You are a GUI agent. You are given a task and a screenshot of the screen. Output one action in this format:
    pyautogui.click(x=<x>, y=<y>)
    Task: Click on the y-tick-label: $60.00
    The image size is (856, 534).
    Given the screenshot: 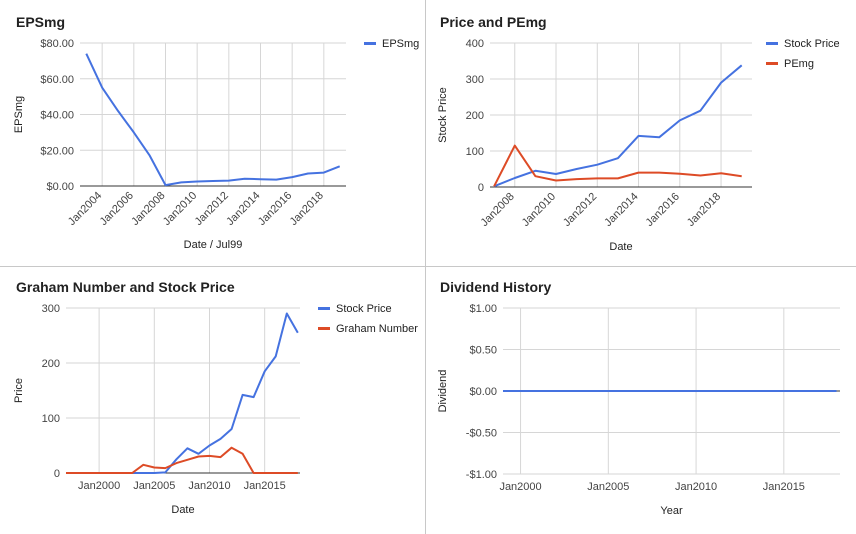 What is the action you would take?
    pyautogui.click(x=57, y=80)
    